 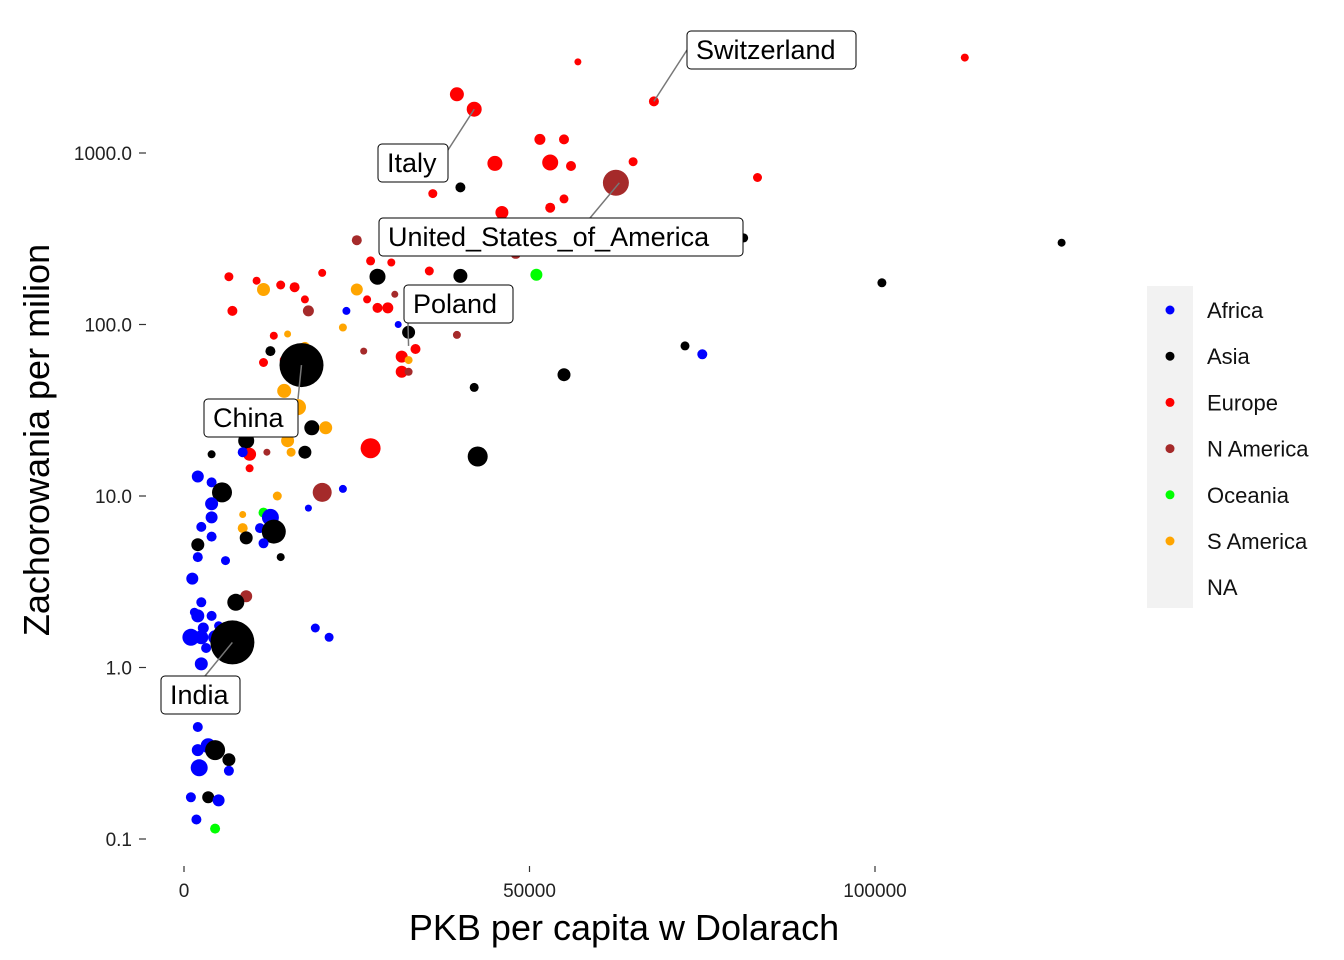 What do you see at coordinates (1248, 495) in the screenshot?
I see `legend-label: Oceania` at bounding box center [1248, 495].